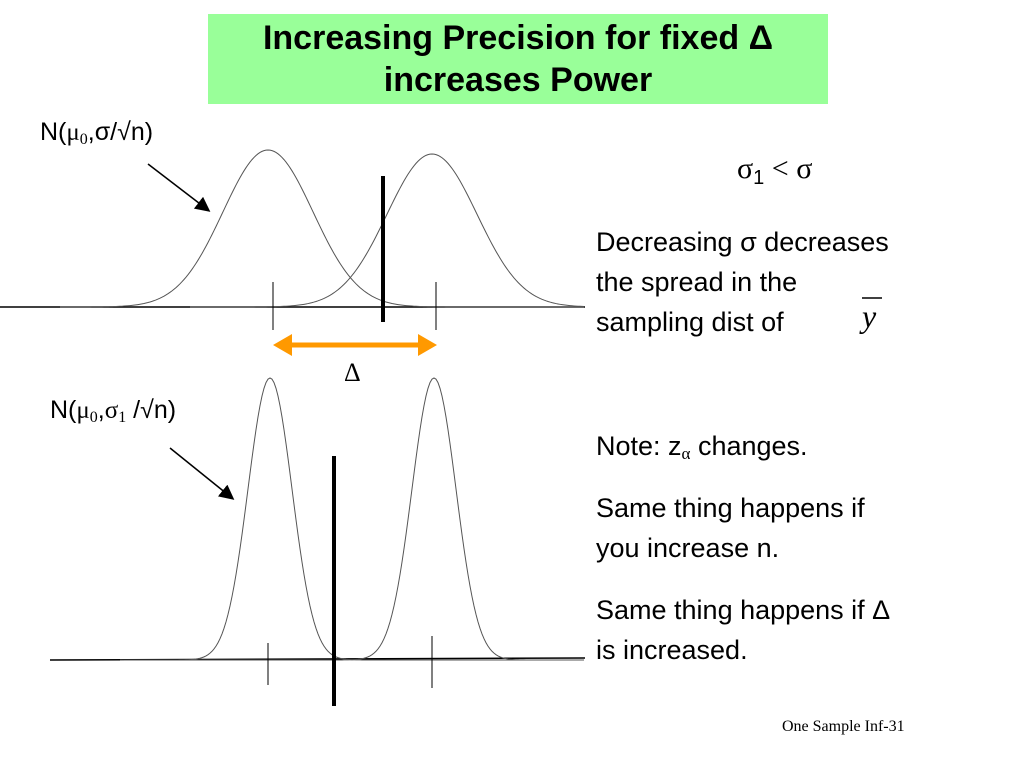 Image resolution: width=1024 pixels, height=768 pixels. I want to click on p4-line2: is increased., so click(672, 650).